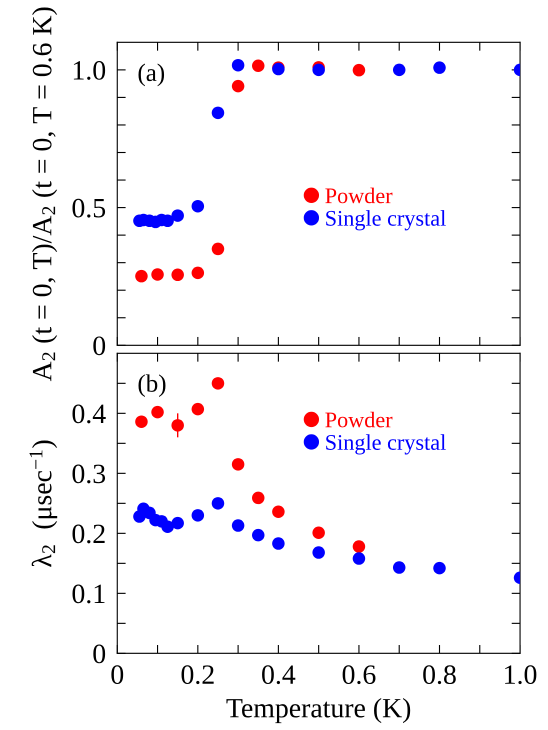  What do you see at coordinates (318, 711) in the screenshot?
I see `x-axis-title: Temperature (K)` at bounding box center [318, 711].